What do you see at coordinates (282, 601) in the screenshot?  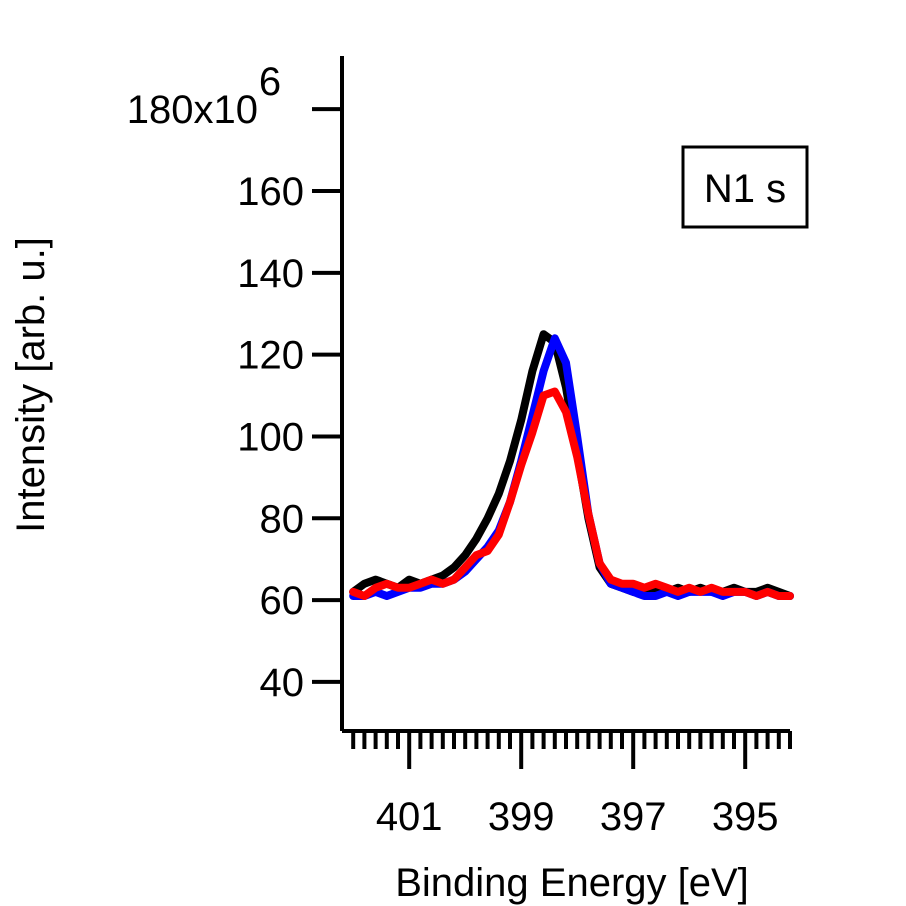 I see `y-tick-label-60: 60` at bounding box center [282, 601].